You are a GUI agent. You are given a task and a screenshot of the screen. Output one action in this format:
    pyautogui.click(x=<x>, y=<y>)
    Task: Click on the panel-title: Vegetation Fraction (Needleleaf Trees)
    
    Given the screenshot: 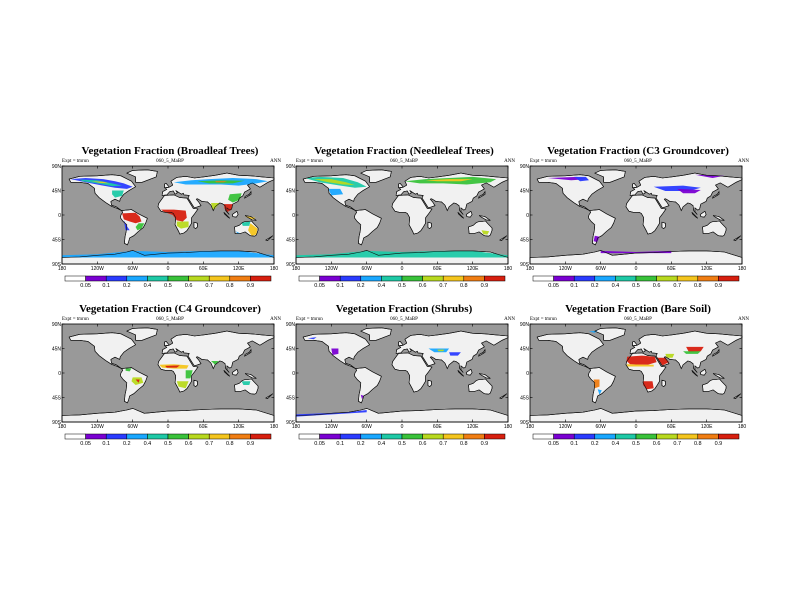 What is the action you would take?
    pyautogui.click(x=404, y=151)
    